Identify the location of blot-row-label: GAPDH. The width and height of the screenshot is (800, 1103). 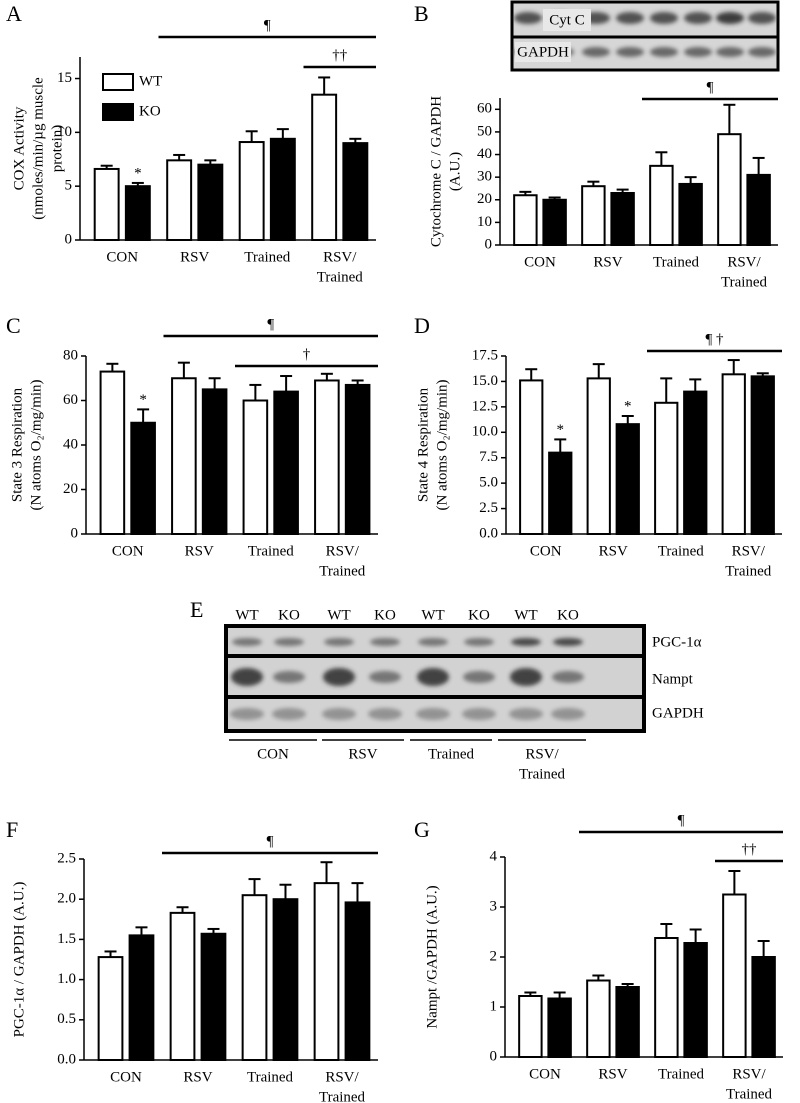
(678, 713).